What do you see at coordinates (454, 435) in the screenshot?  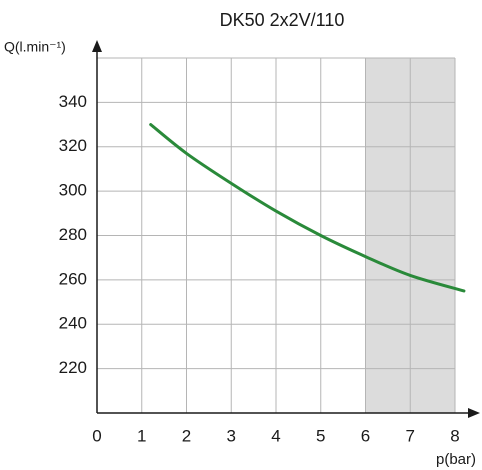 I see `x-tick-label: 8` at bounding box center [454, 435].